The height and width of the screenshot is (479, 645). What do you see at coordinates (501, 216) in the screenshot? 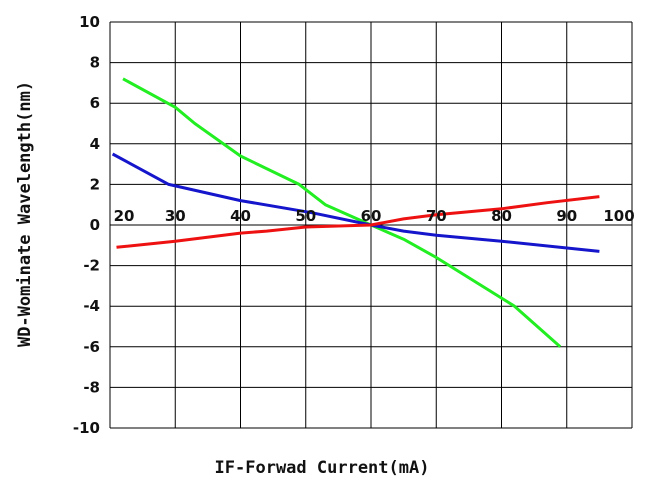
I see `x-tick-label: 80` at bounding box center [501, 216].